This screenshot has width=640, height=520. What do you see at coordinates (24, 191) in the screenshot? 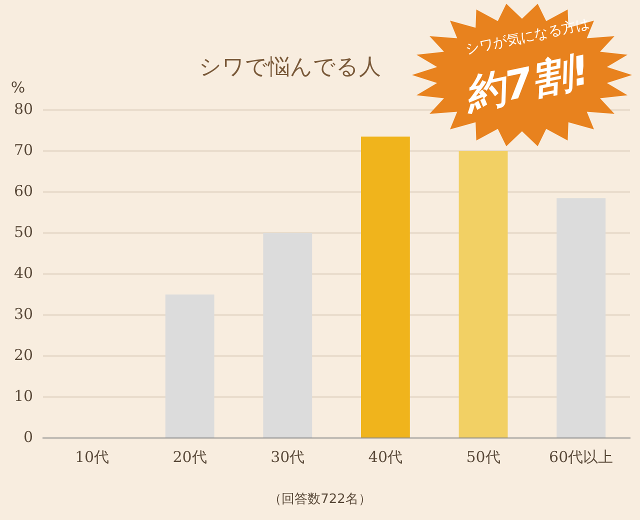
I see `y-tick-label: 60` at bounding box center [24, 191].